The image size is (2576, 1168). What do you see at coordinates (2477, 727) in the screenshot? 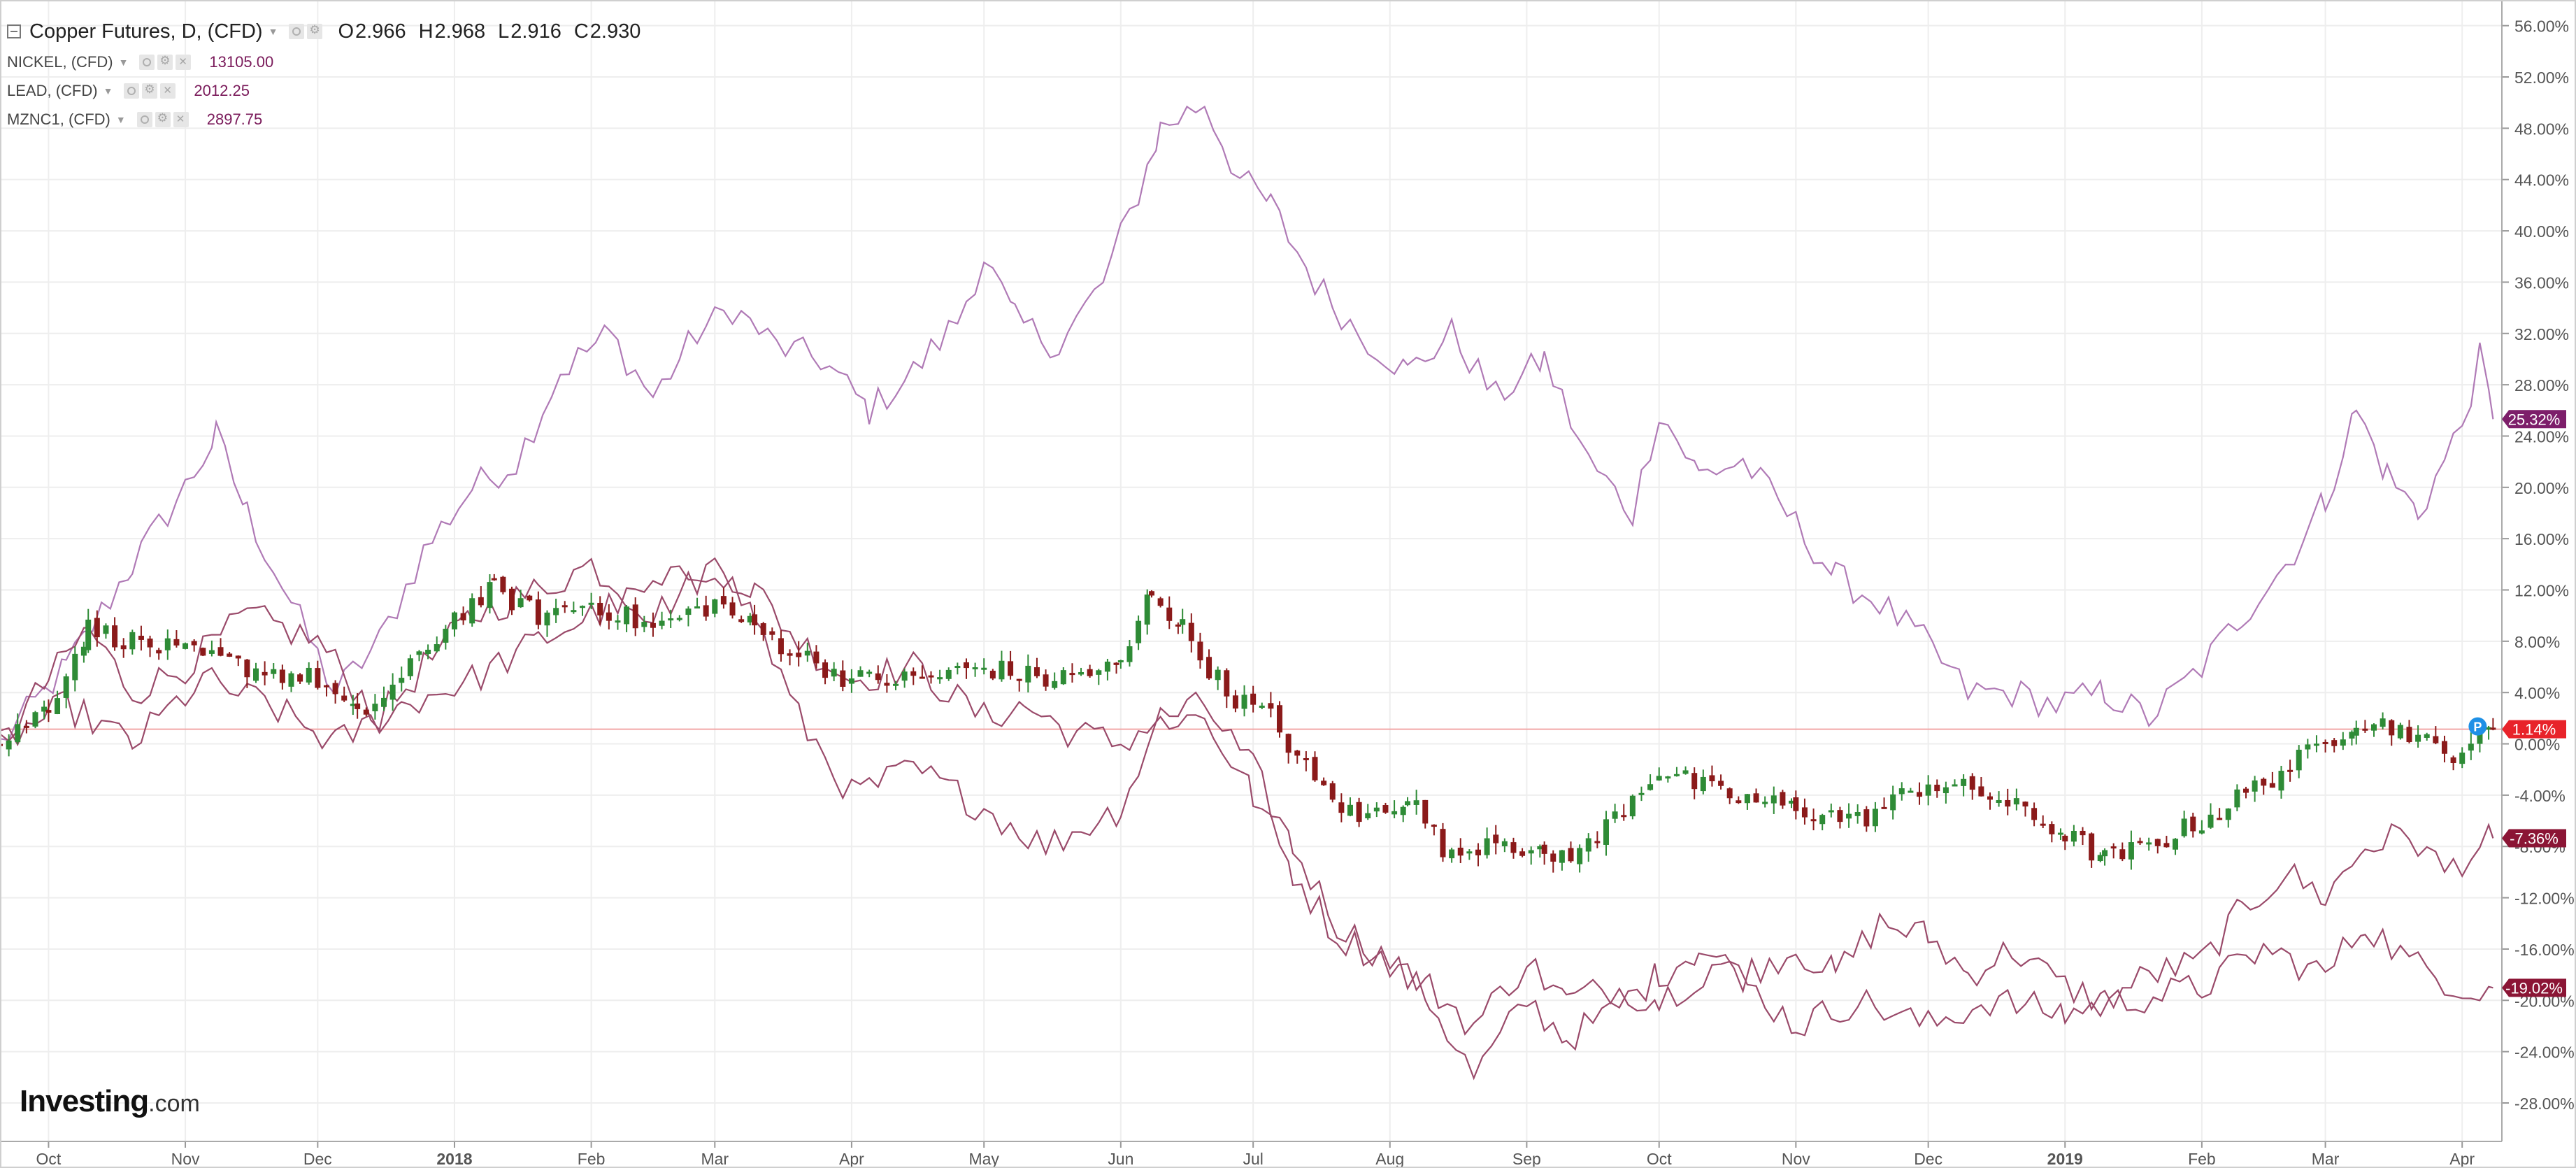
I see `p-marker-icon: P` at bounding box center [2477, 727].